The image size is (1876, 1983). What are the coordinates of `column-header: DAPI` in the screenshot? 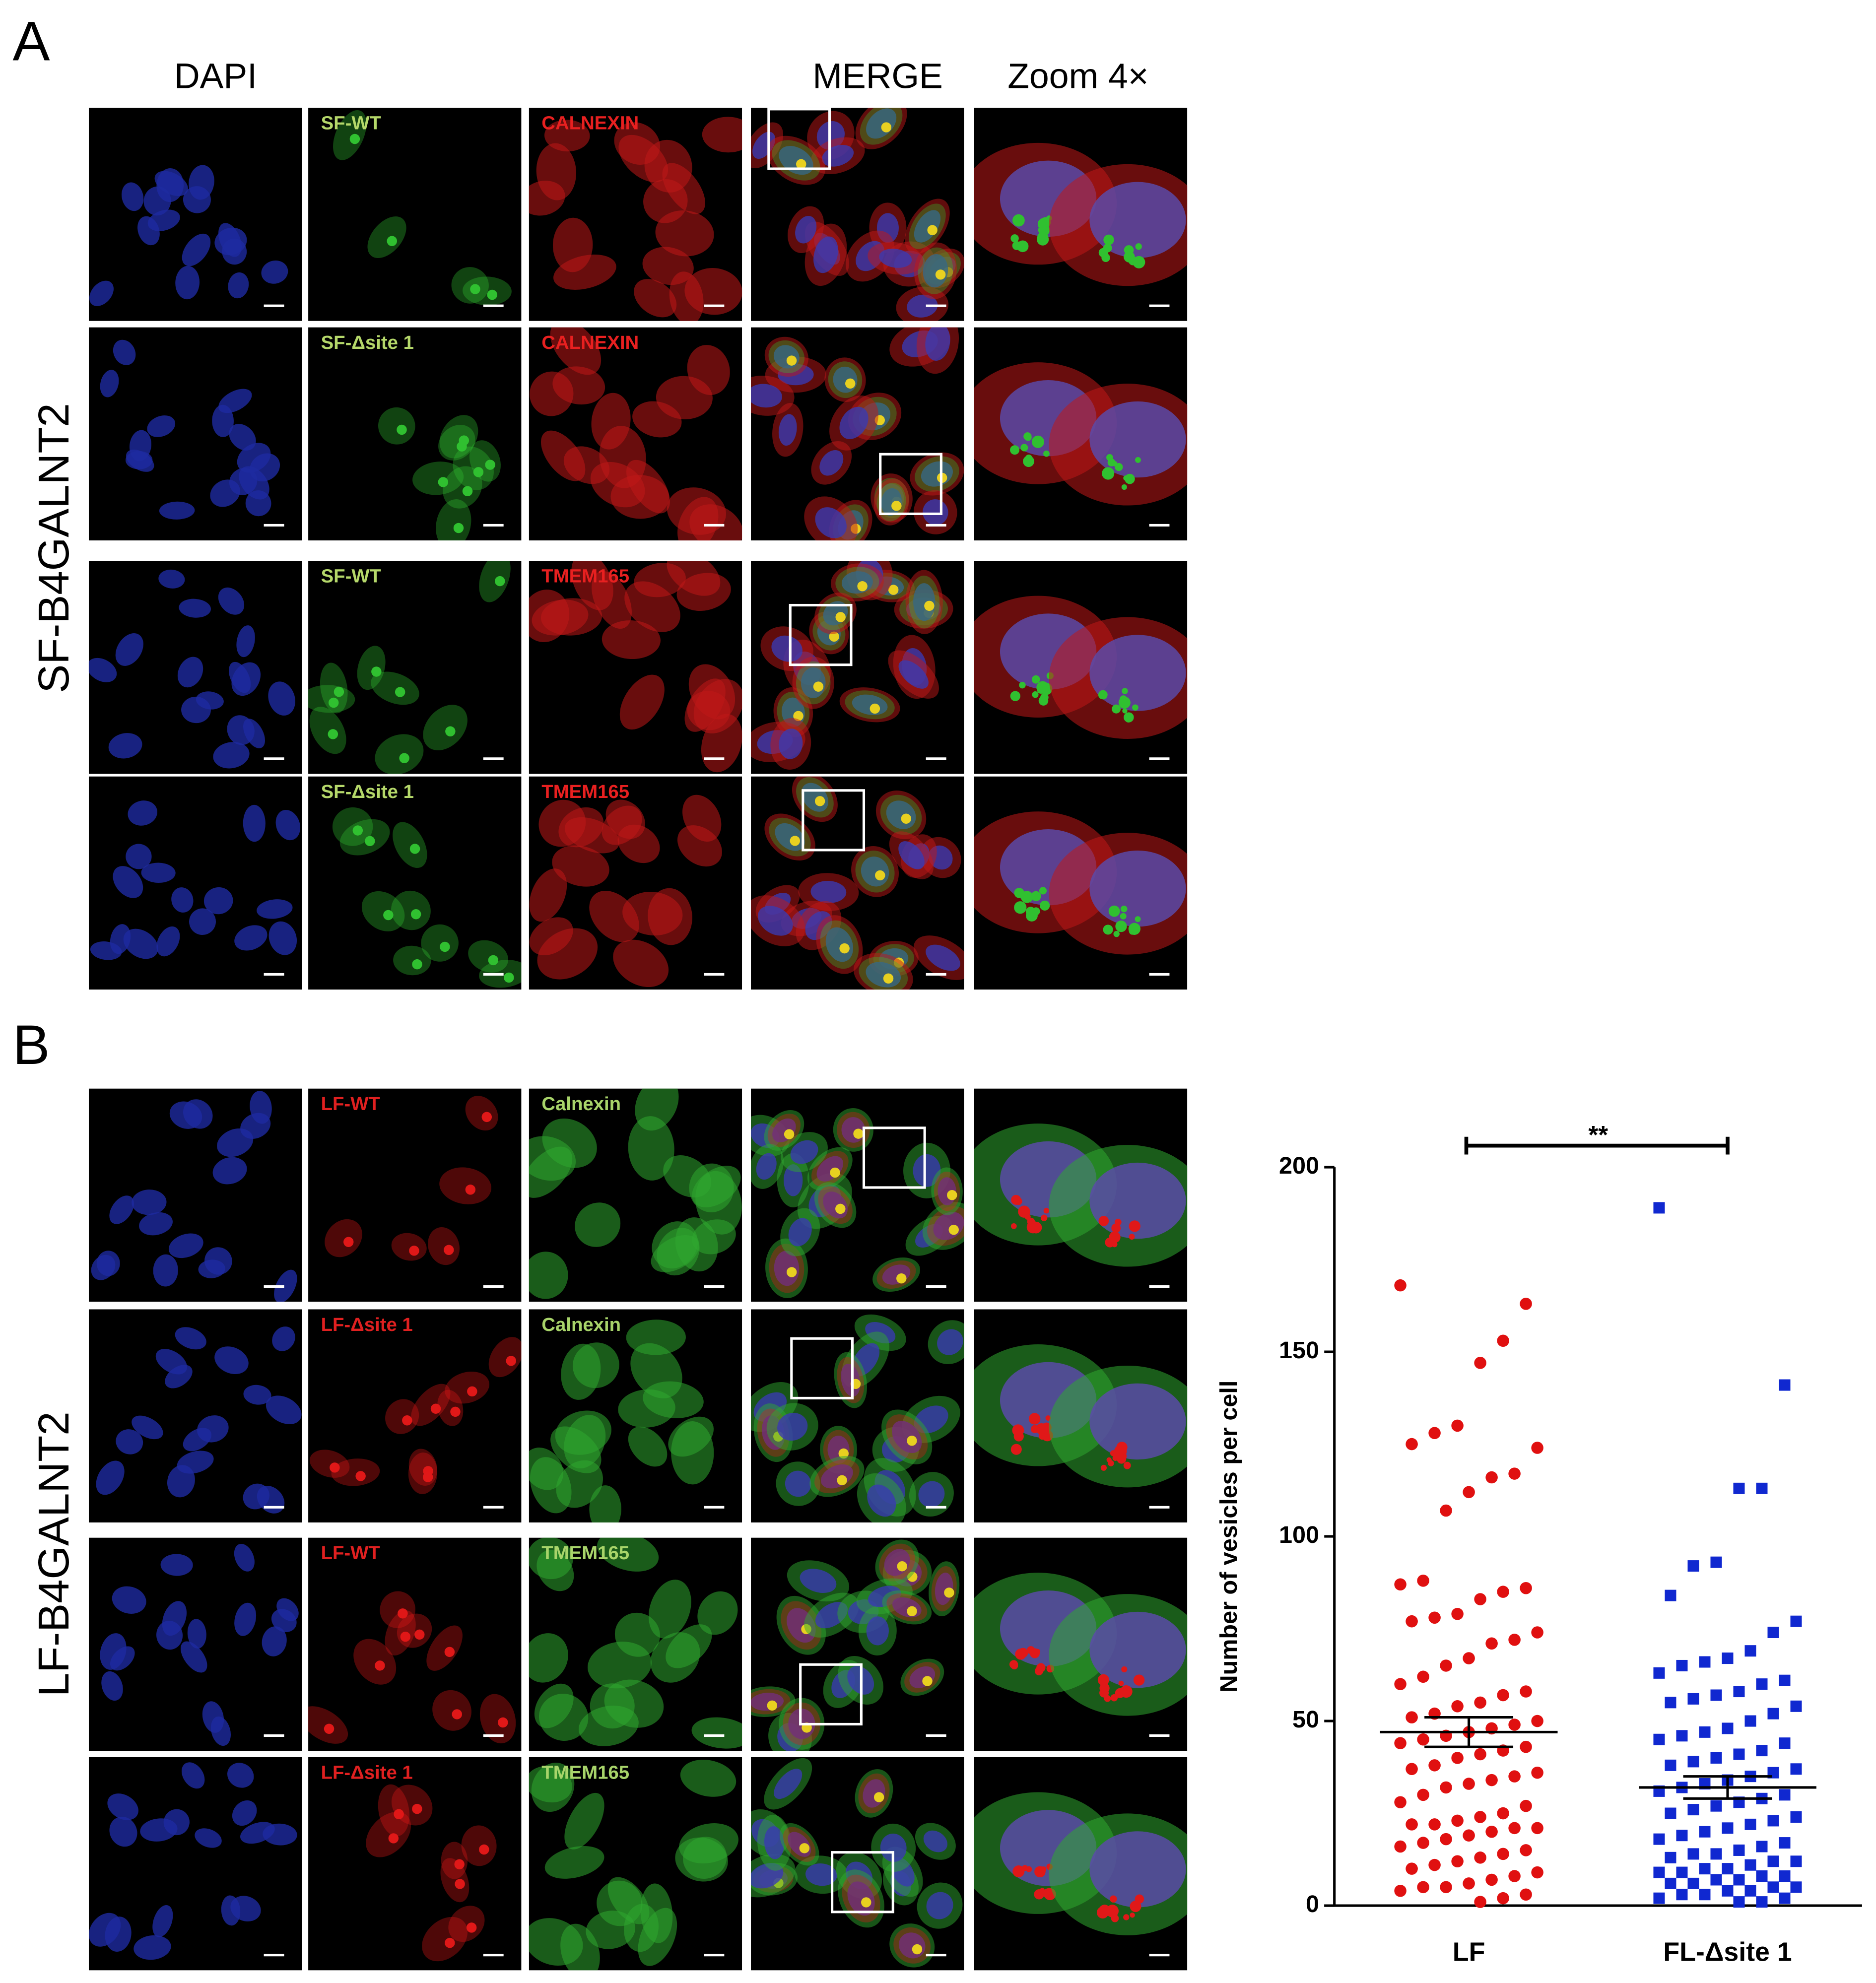 It's located at (215, 76).